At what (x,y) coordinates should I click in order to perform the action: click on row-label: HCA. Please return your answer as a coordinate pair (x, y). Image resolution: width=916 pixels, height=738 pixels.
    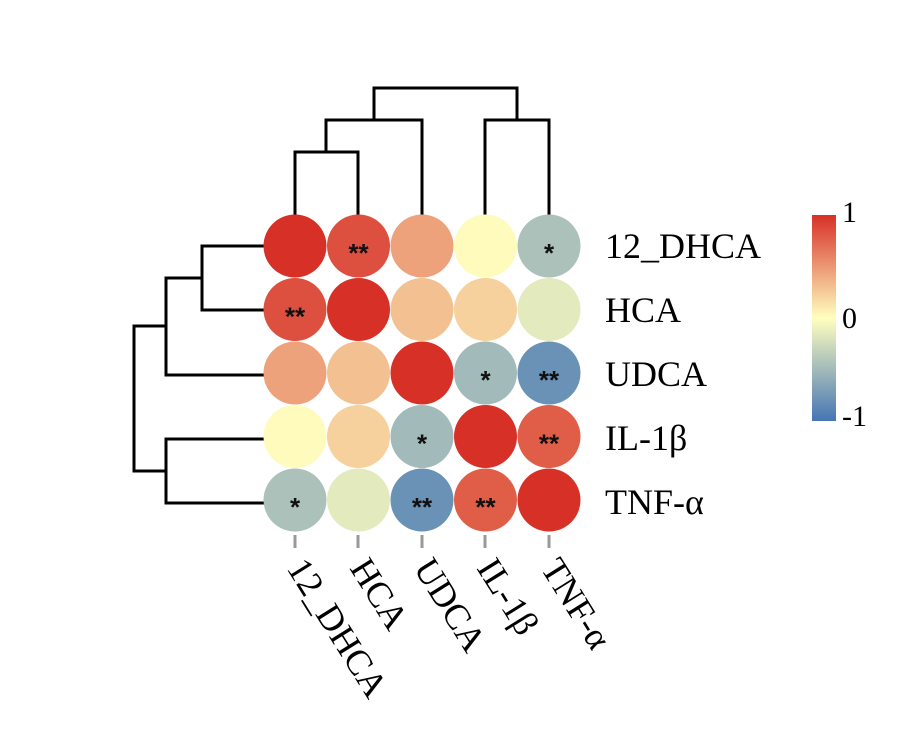
    Looking at the image, I should click on (643, 310).